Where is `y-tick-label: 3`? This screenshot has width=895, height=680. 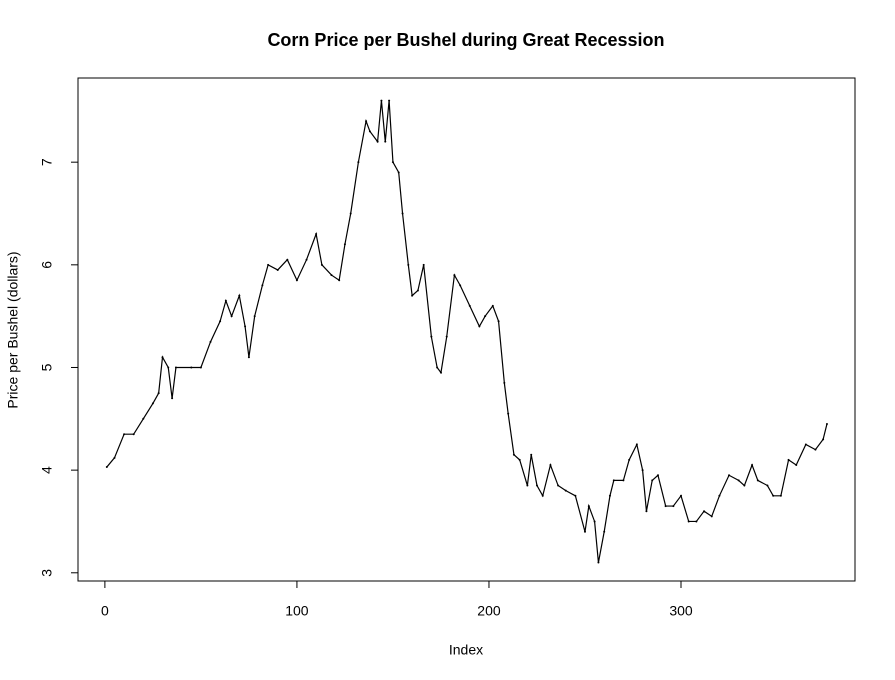
y-tick-label: 3 is located at coordinates (47, 573).